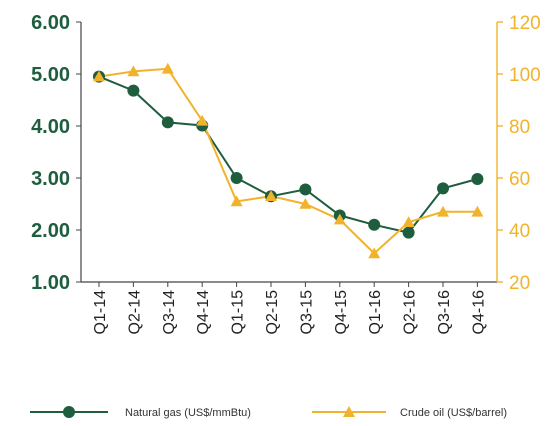 Image resolution: width=553 pixels, height=426 pixels. Describe the element at coordinates (69, 412) in the screenshot. I see `legend-marker-natural-gas` at that location.